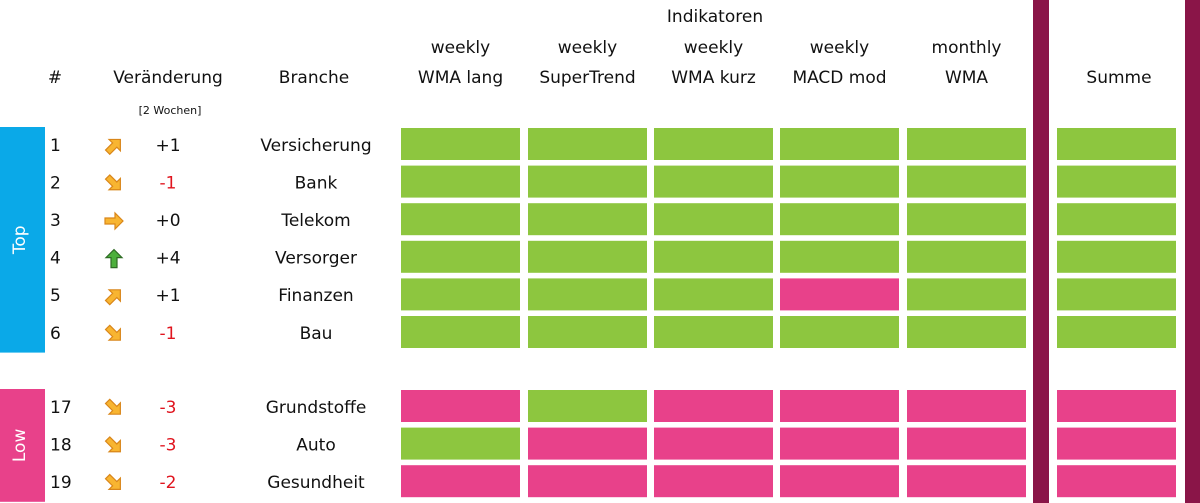 This screenshot has height=503, width=1200. I want to click on rank: 3, so click(55, 221).